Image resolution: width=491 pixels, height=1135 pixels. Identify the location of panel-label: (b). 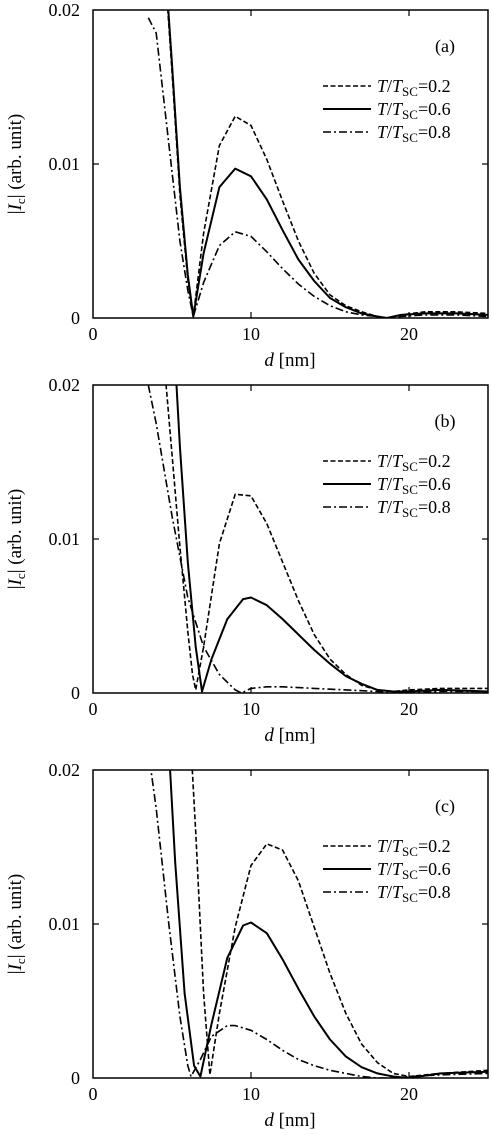
(445, 421).